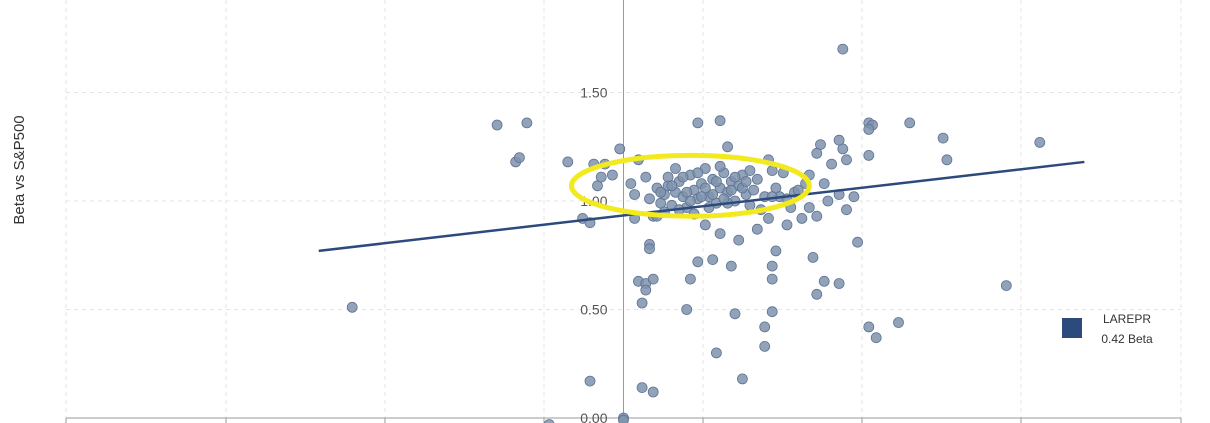 The width and height of the screenshot is (1210, 423). What do you see at coordinates (1072, 328) in the screenshot?
I see `legend-swatch` at bounding box center [1072, 328].